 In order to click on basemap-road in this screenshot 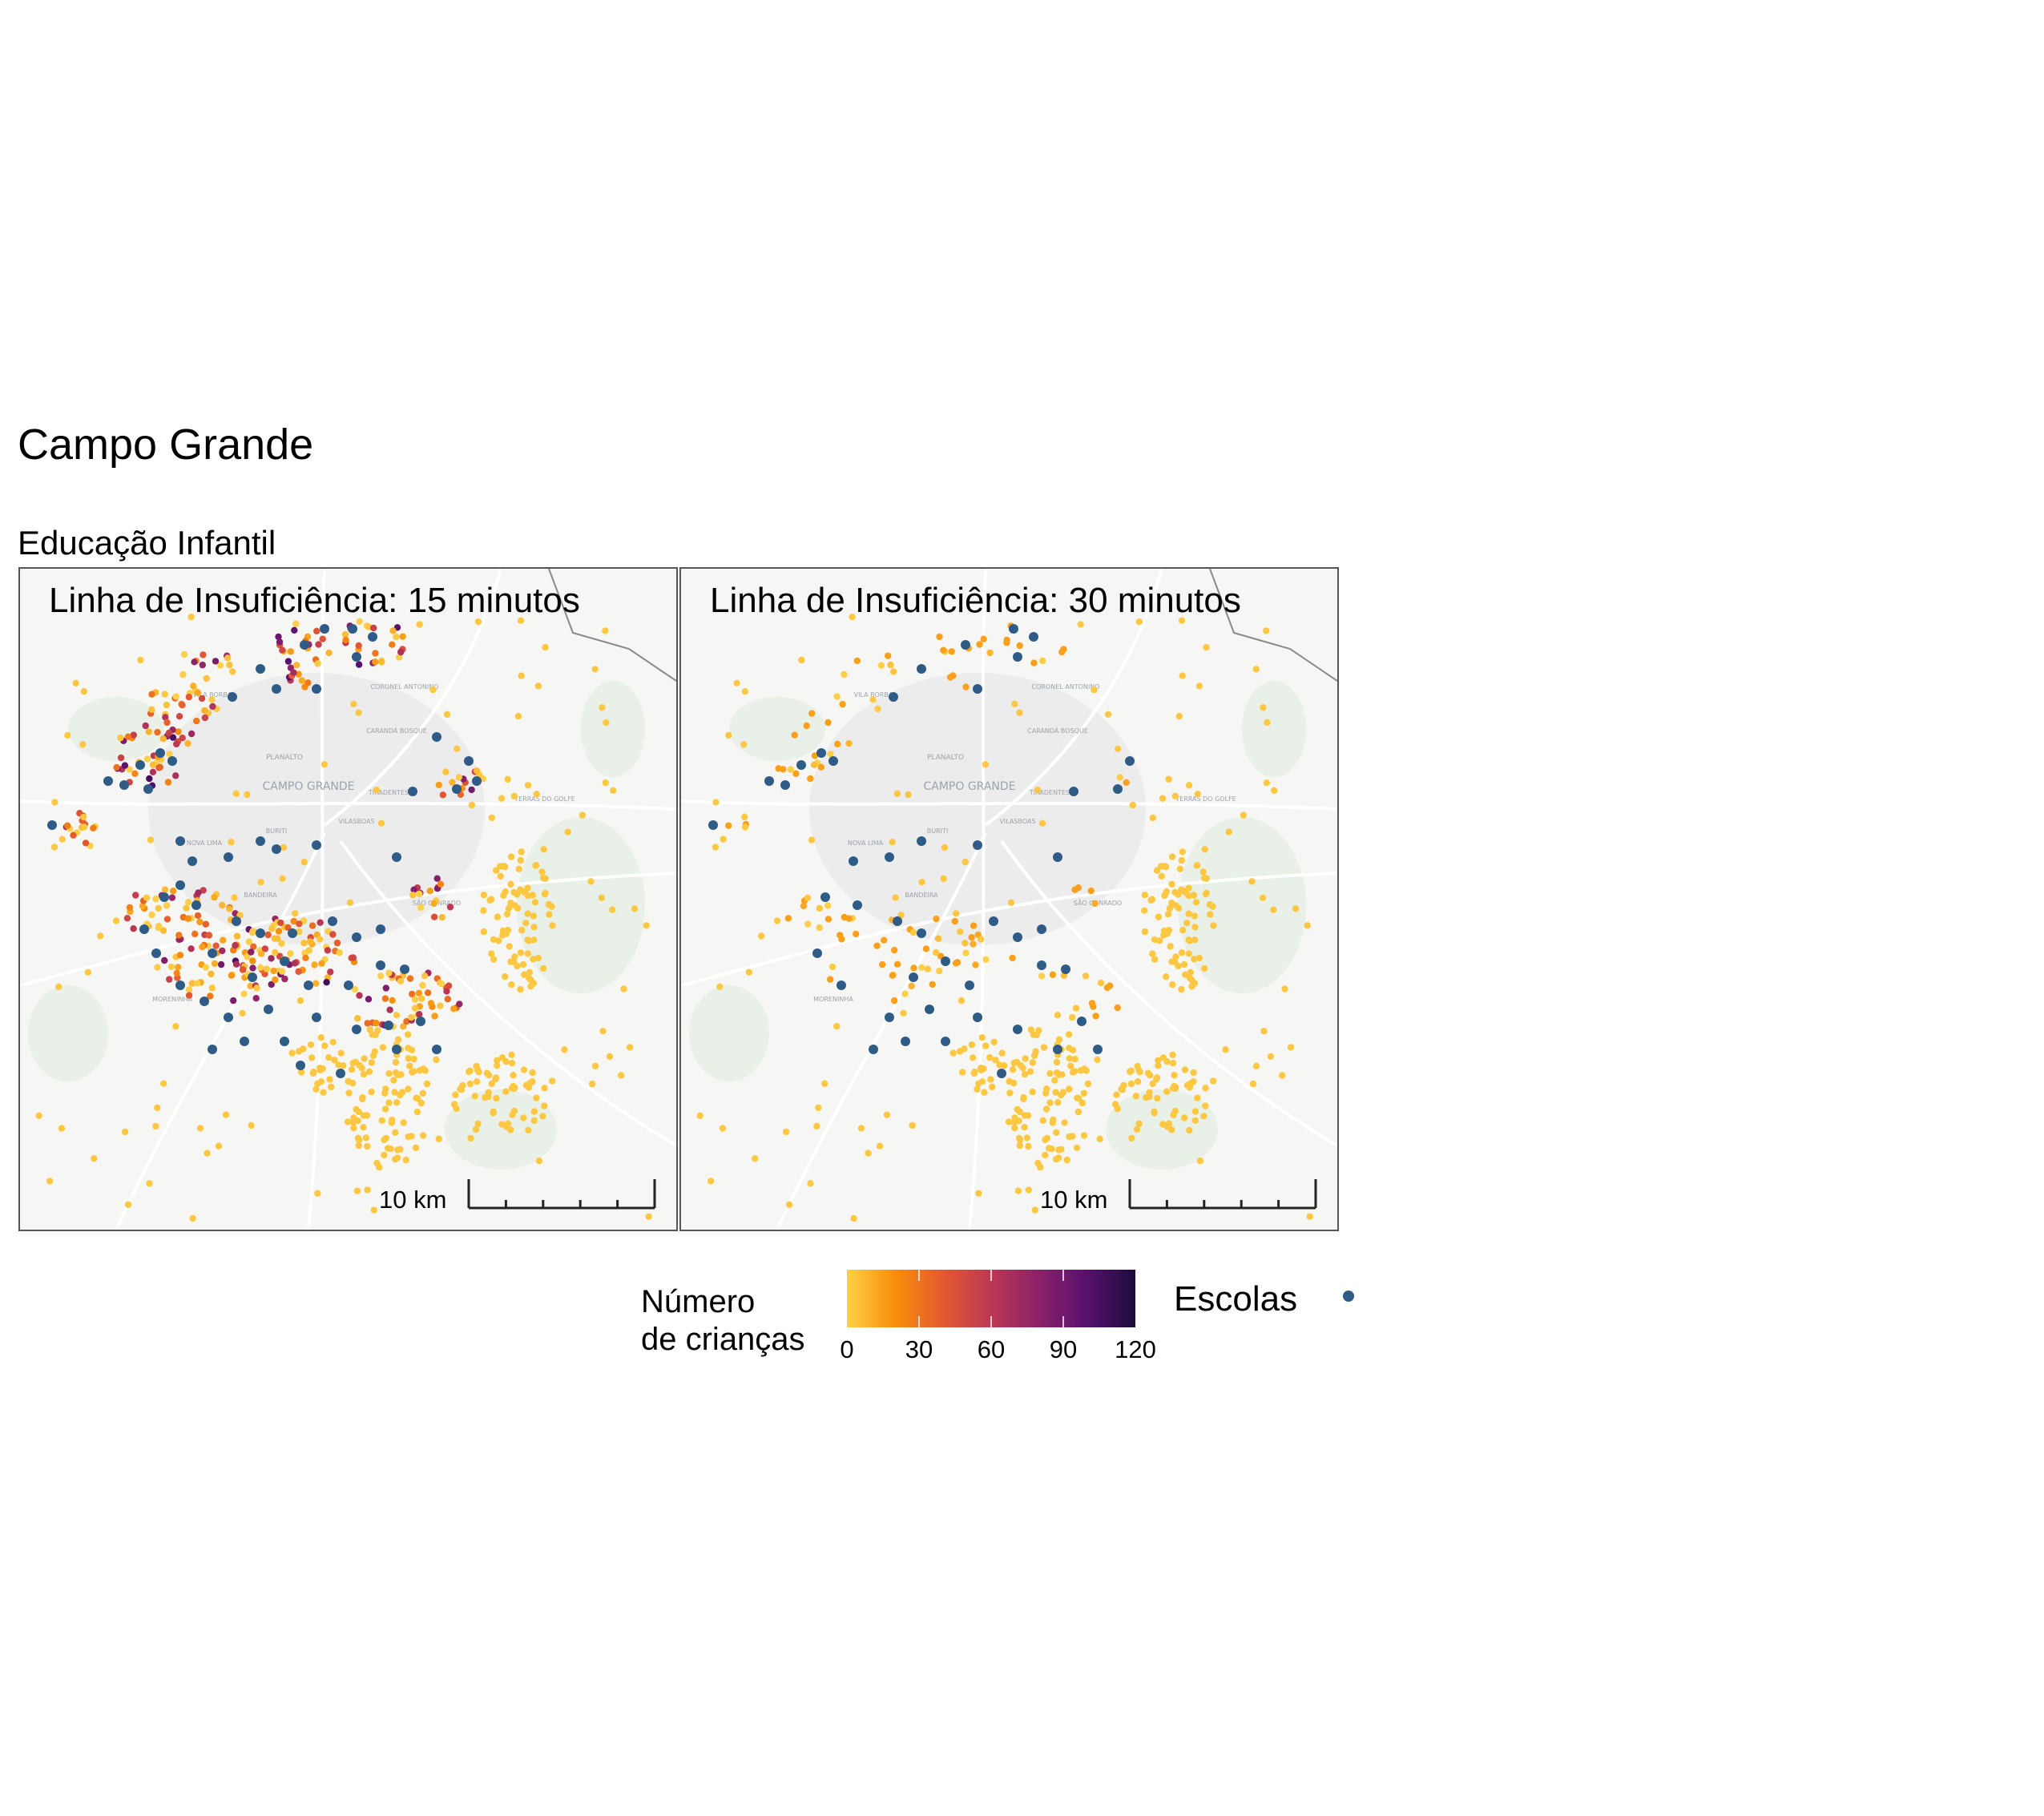, I will do `click(978, 900)`.